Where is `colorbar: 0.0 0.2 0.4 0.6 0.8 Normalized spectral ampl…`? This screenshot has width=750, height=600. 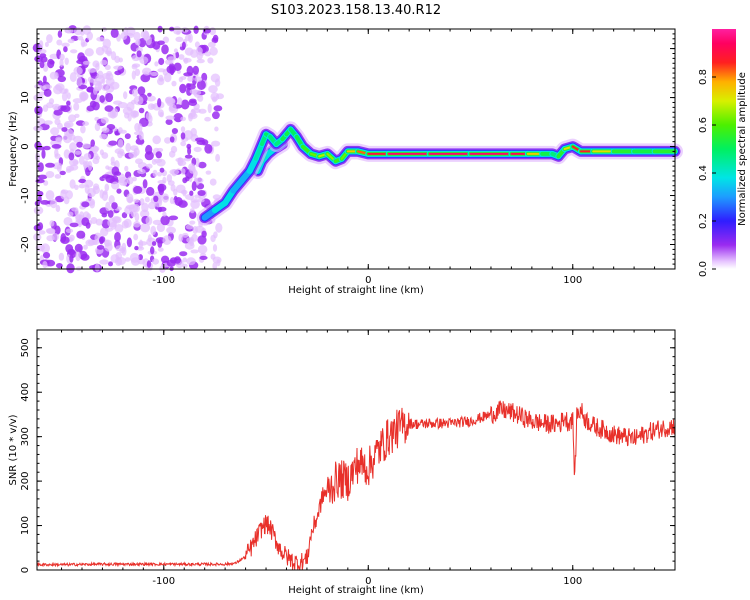 colorbar: 0.0 0.2 0.4 0.6 0.8 Normalized spectral ampl… is located at coordinates (723, 153).